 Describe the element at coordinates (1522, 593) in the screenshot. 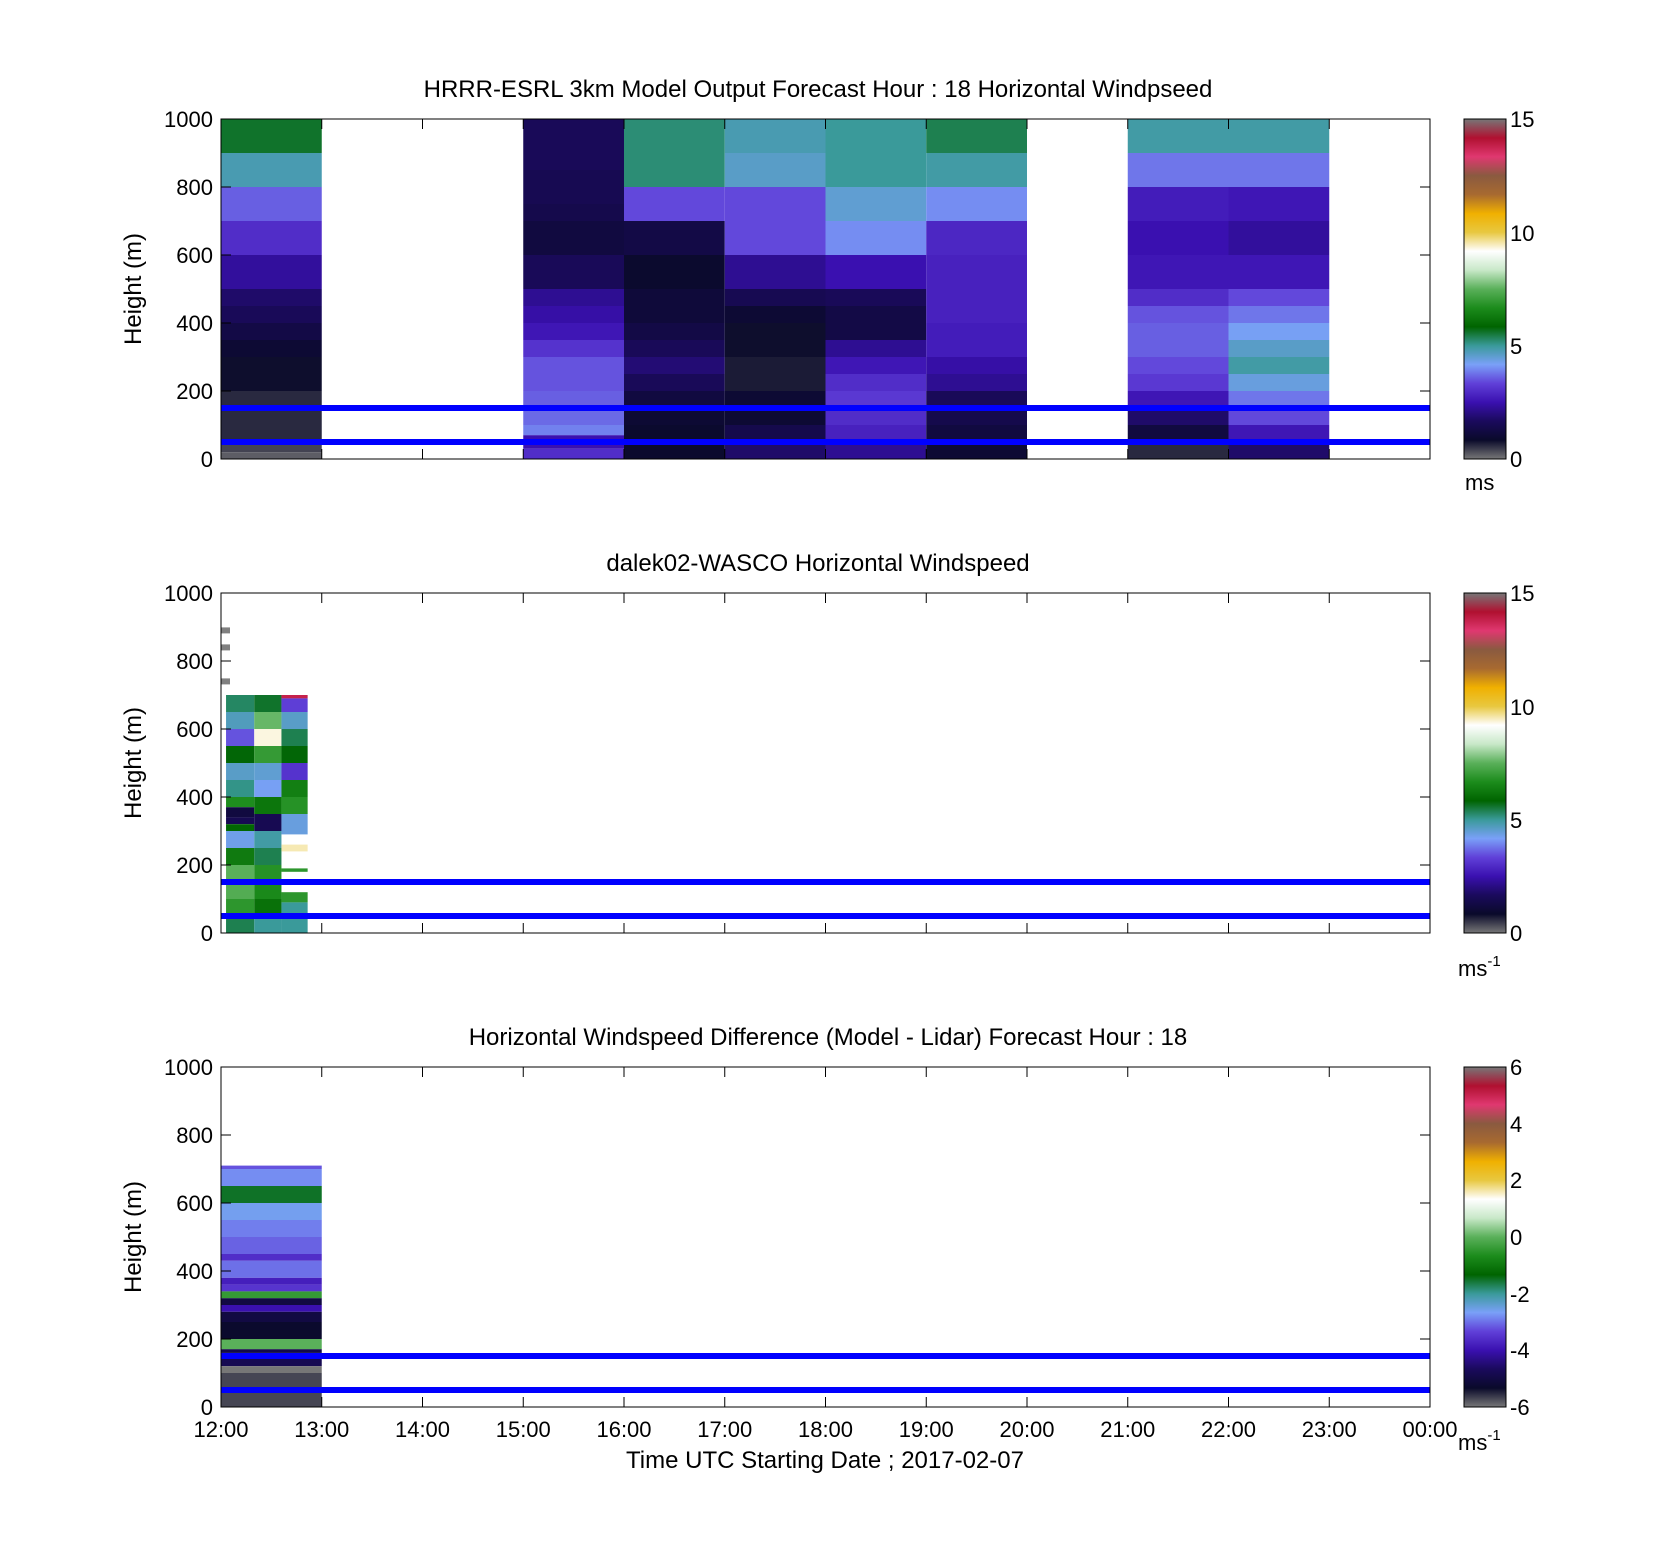

I see `colorbar-tick-label: 15` at that location.